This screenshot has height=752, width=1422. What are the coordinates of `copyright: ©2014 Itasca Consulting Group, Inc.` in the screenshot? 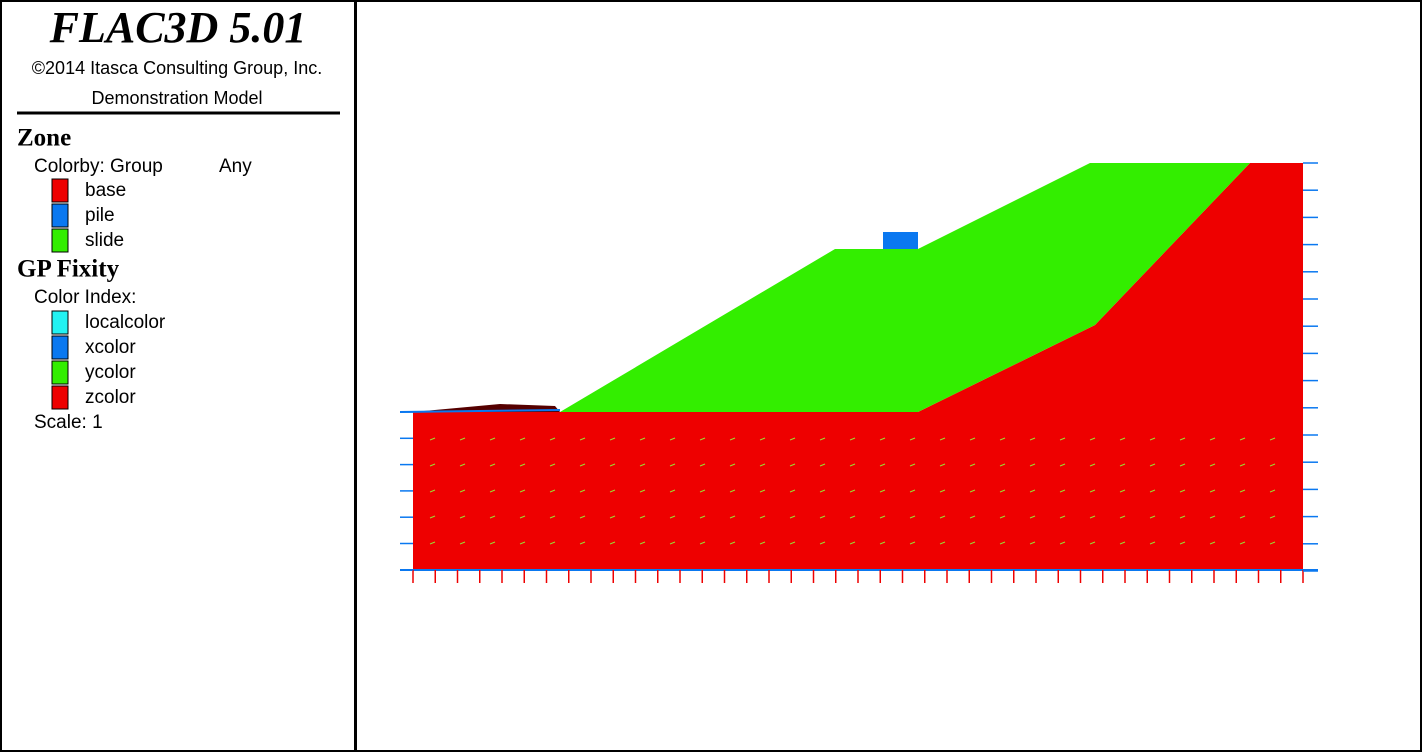 It's located at (177, 68).